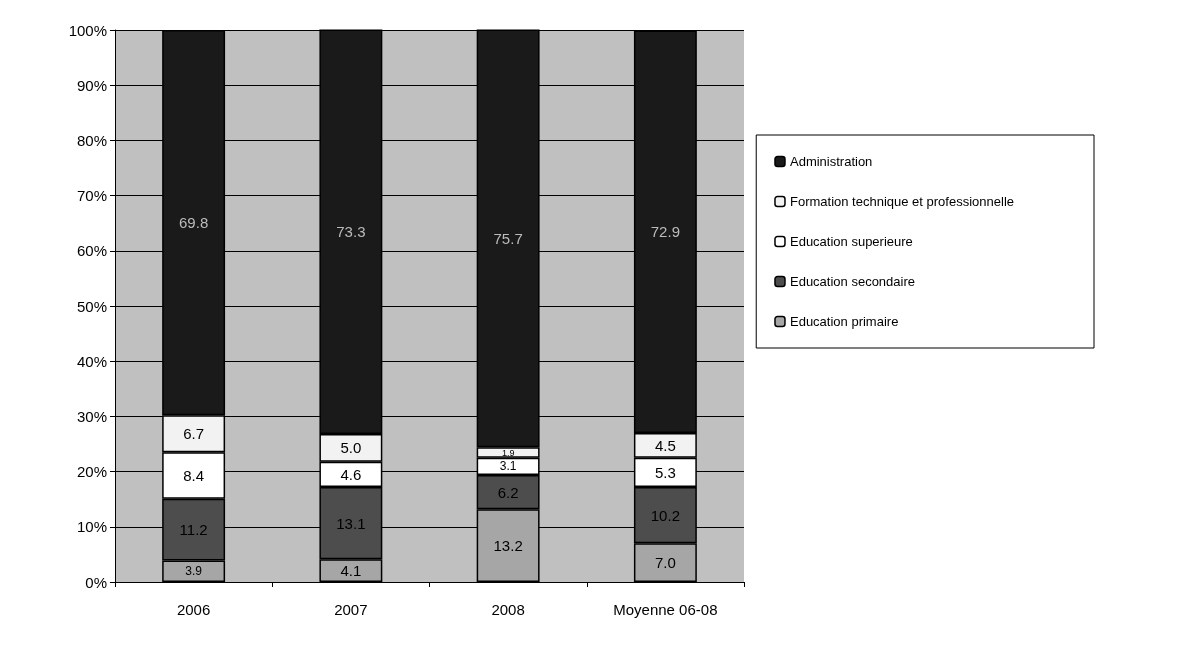  Describe the element at coordinates (508, 546) in the screenshot. I see `data-label: 13.2` at that location.